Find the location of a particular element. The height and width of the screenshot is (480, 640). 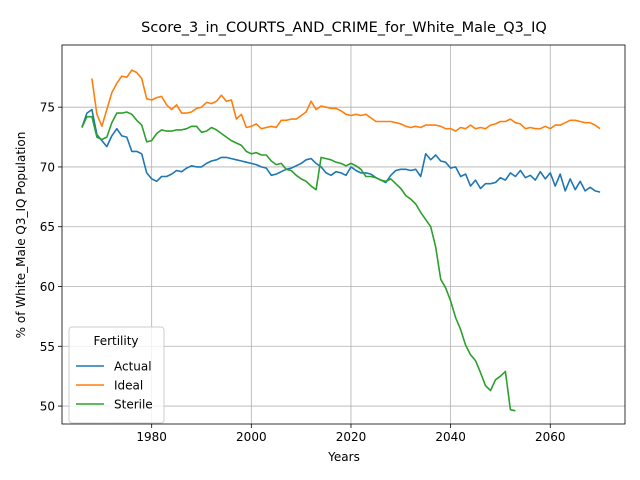

legend-entries: Actual Ideal Sterile is located at coordinates (114, 386).